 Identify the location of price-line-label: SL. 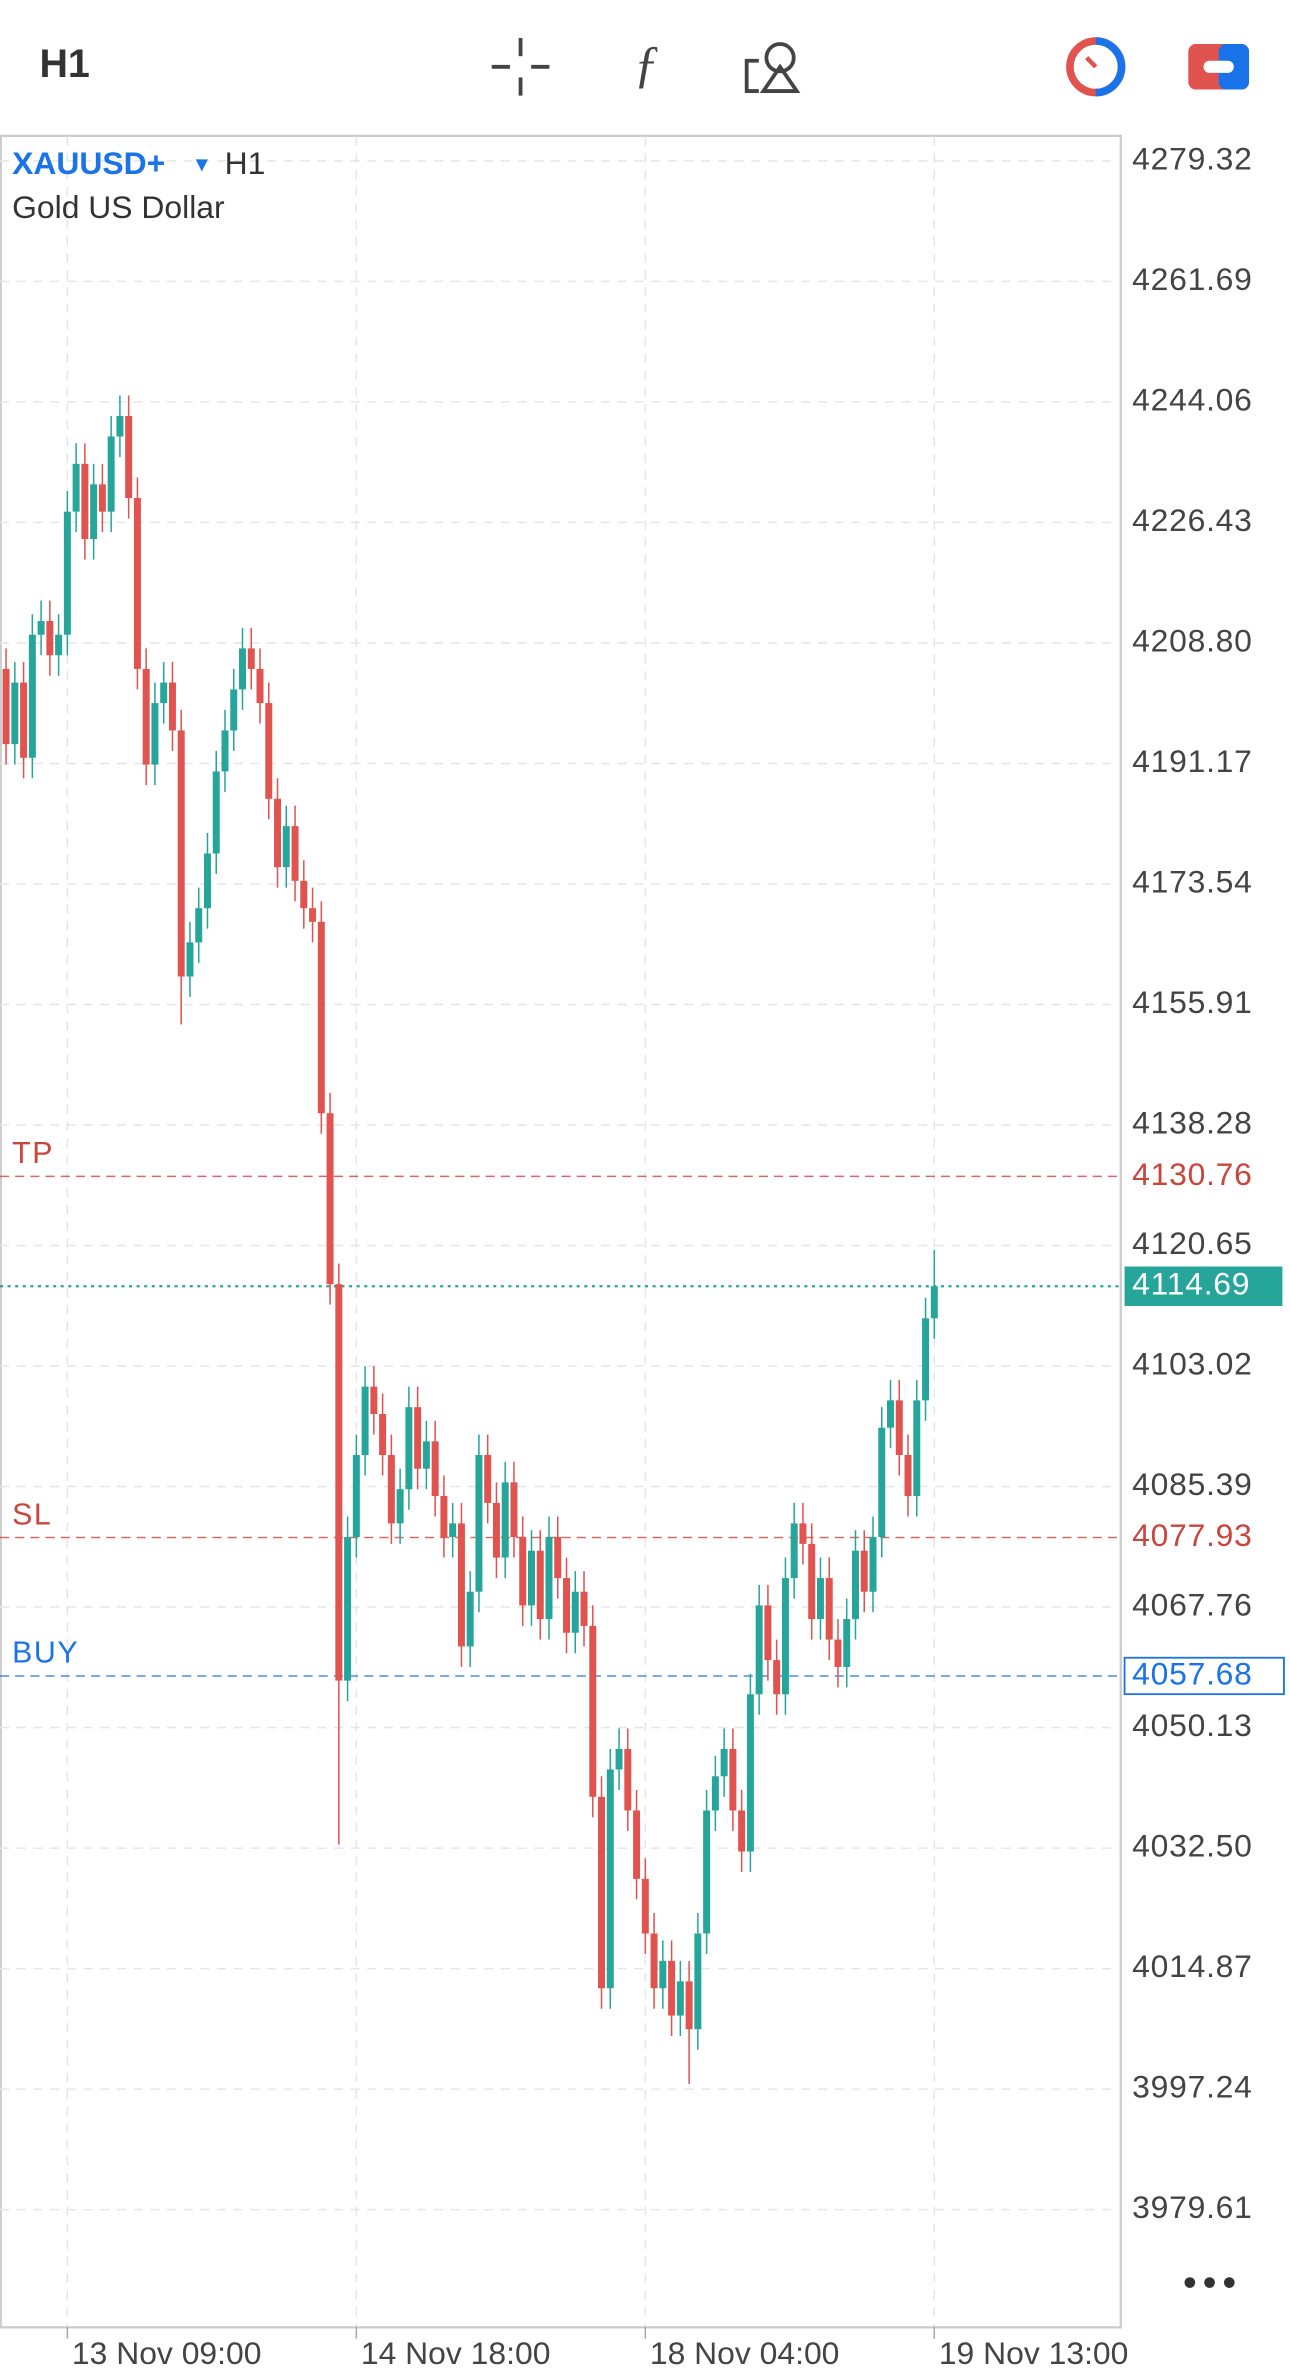
(32, 1514).